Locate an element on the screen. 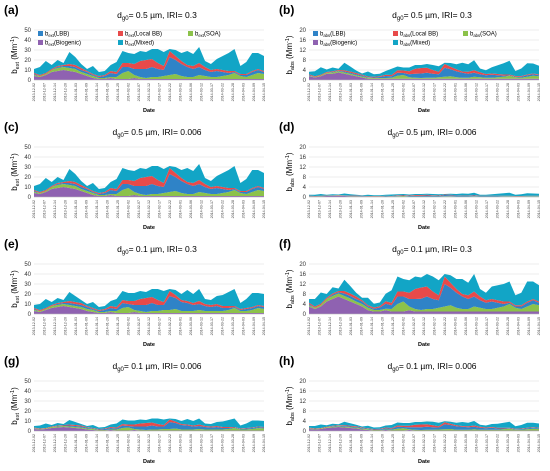 The image size is (550, 471). area-series-biogenic is located at coordinates (149, 429).